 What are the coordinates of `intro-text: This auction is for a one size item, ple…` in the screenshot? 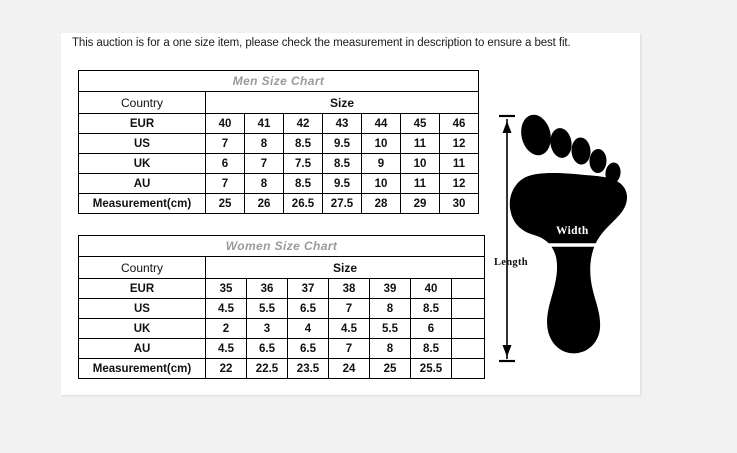 It's located at (321, 43).